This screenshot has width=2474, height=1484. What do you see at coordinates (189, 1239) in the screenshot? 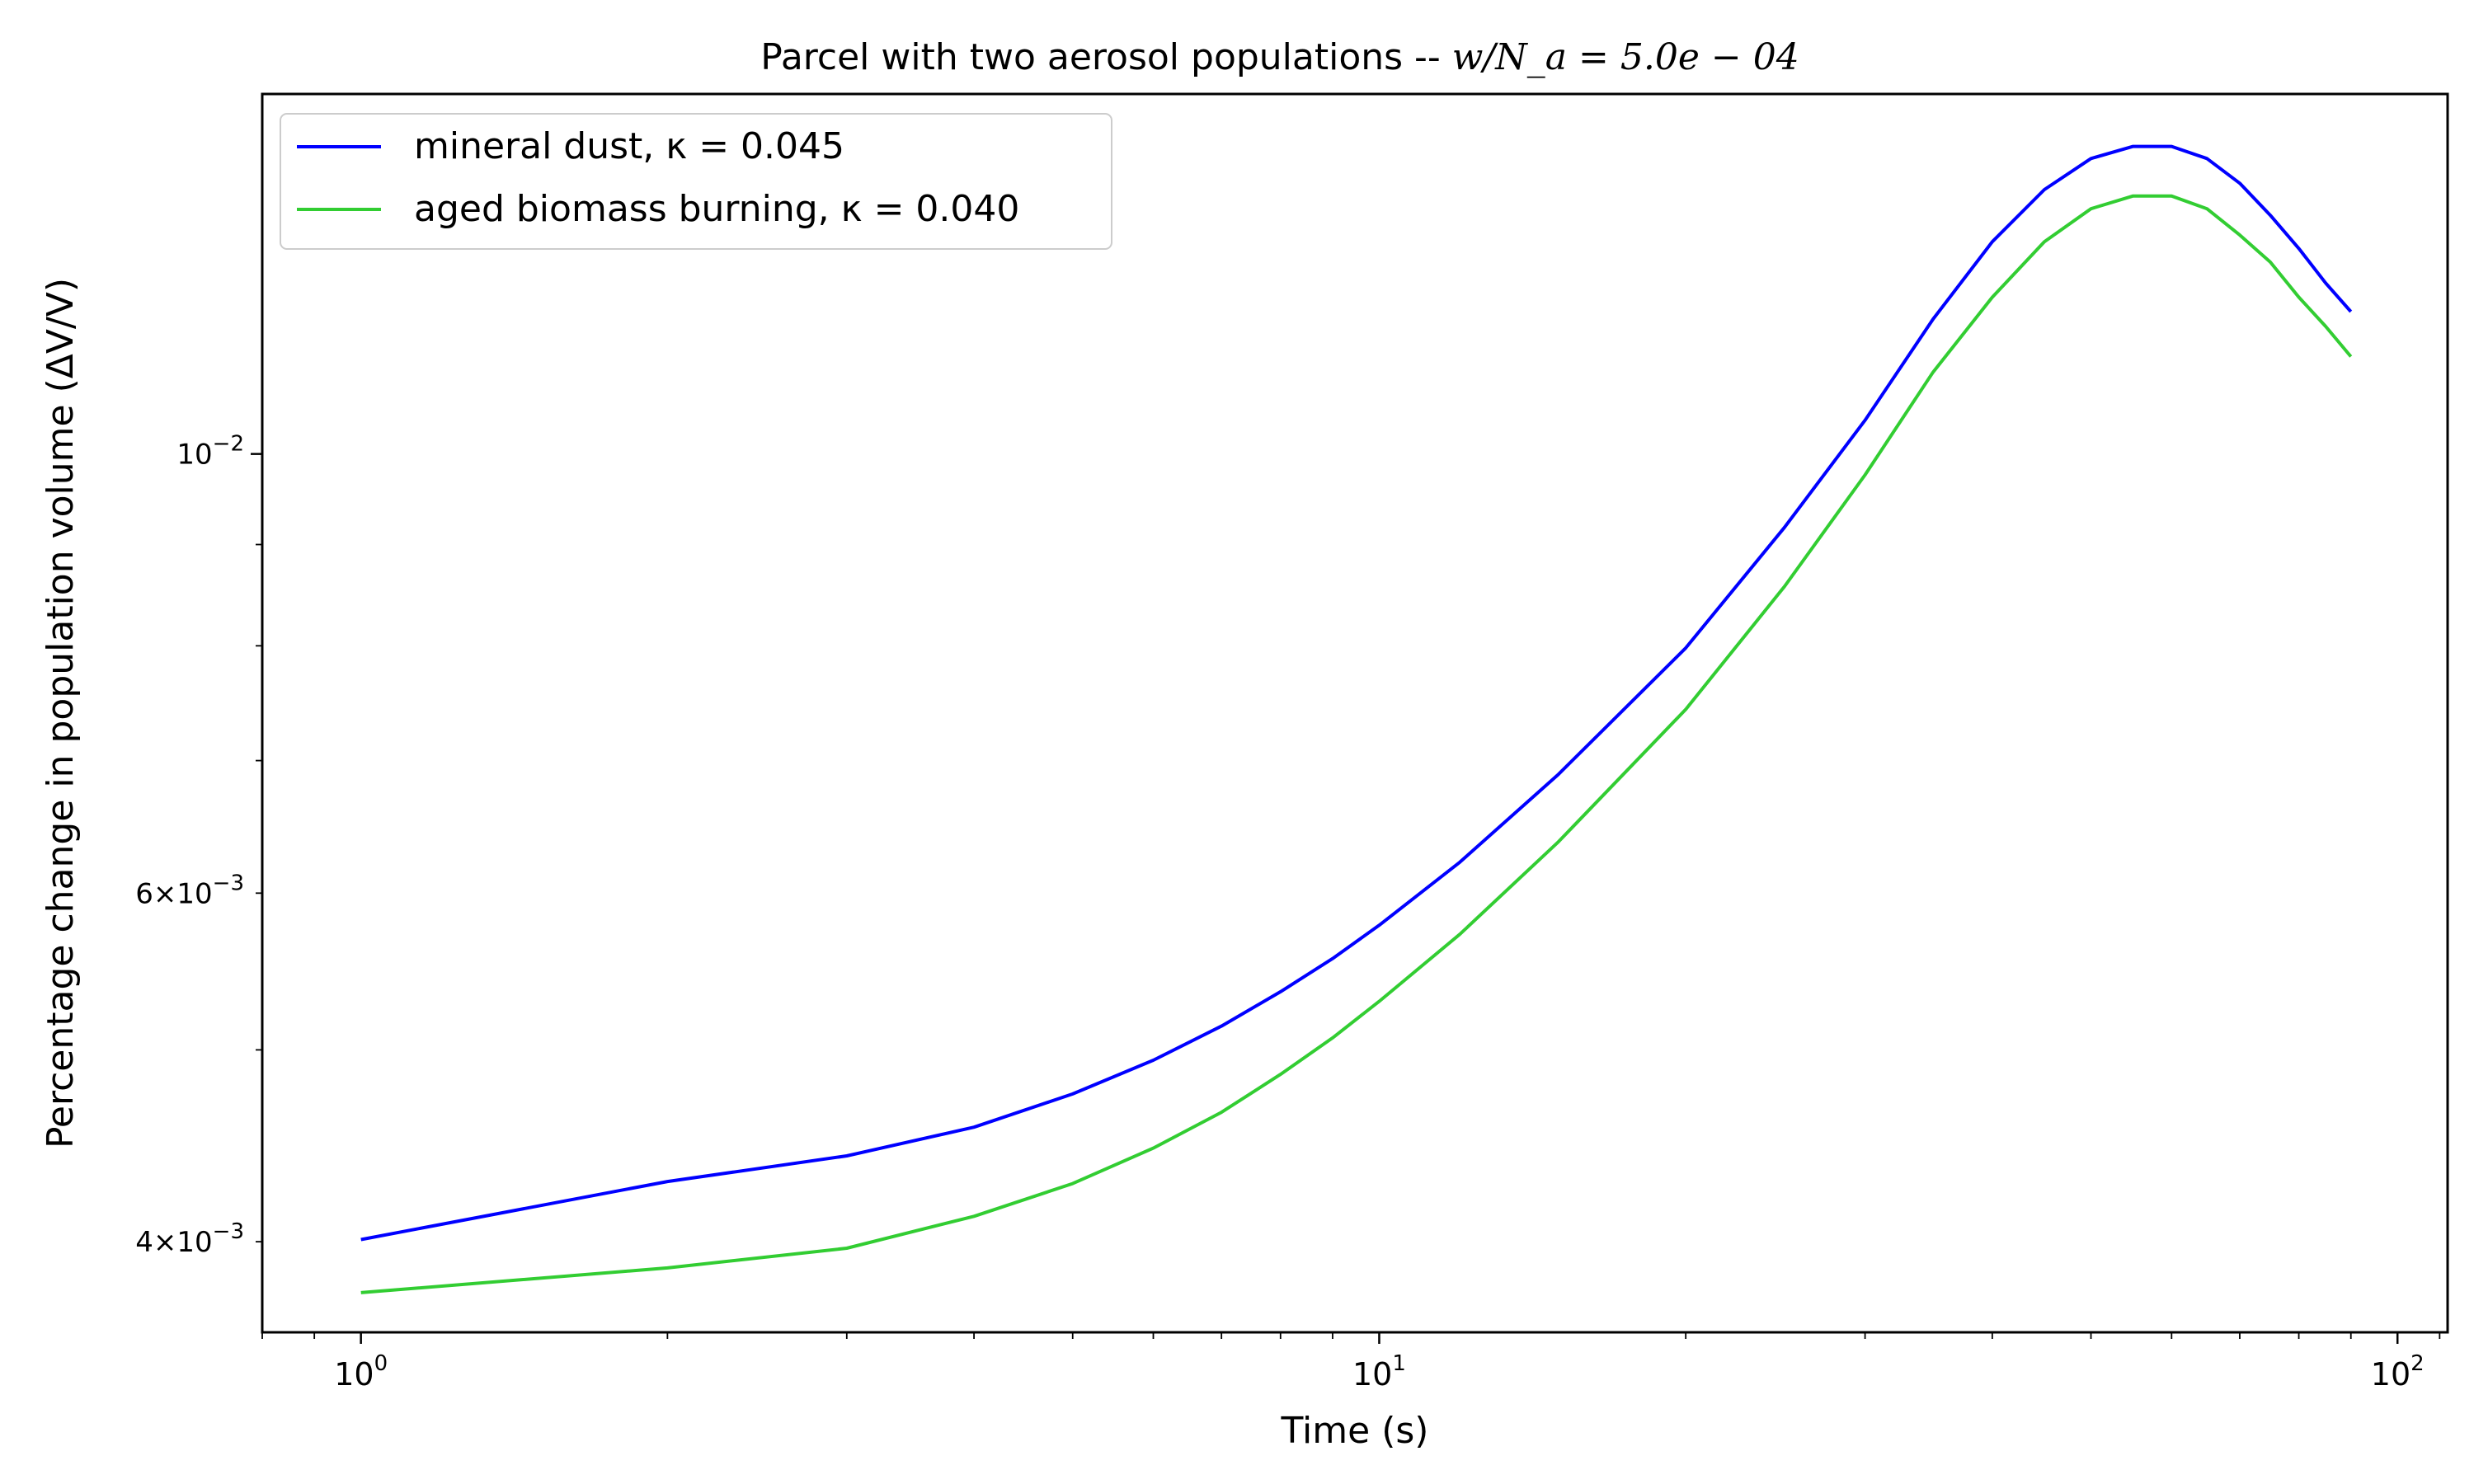
I see `y-tick-label: 4×10⁻³` at bounding box center [189, 1239].